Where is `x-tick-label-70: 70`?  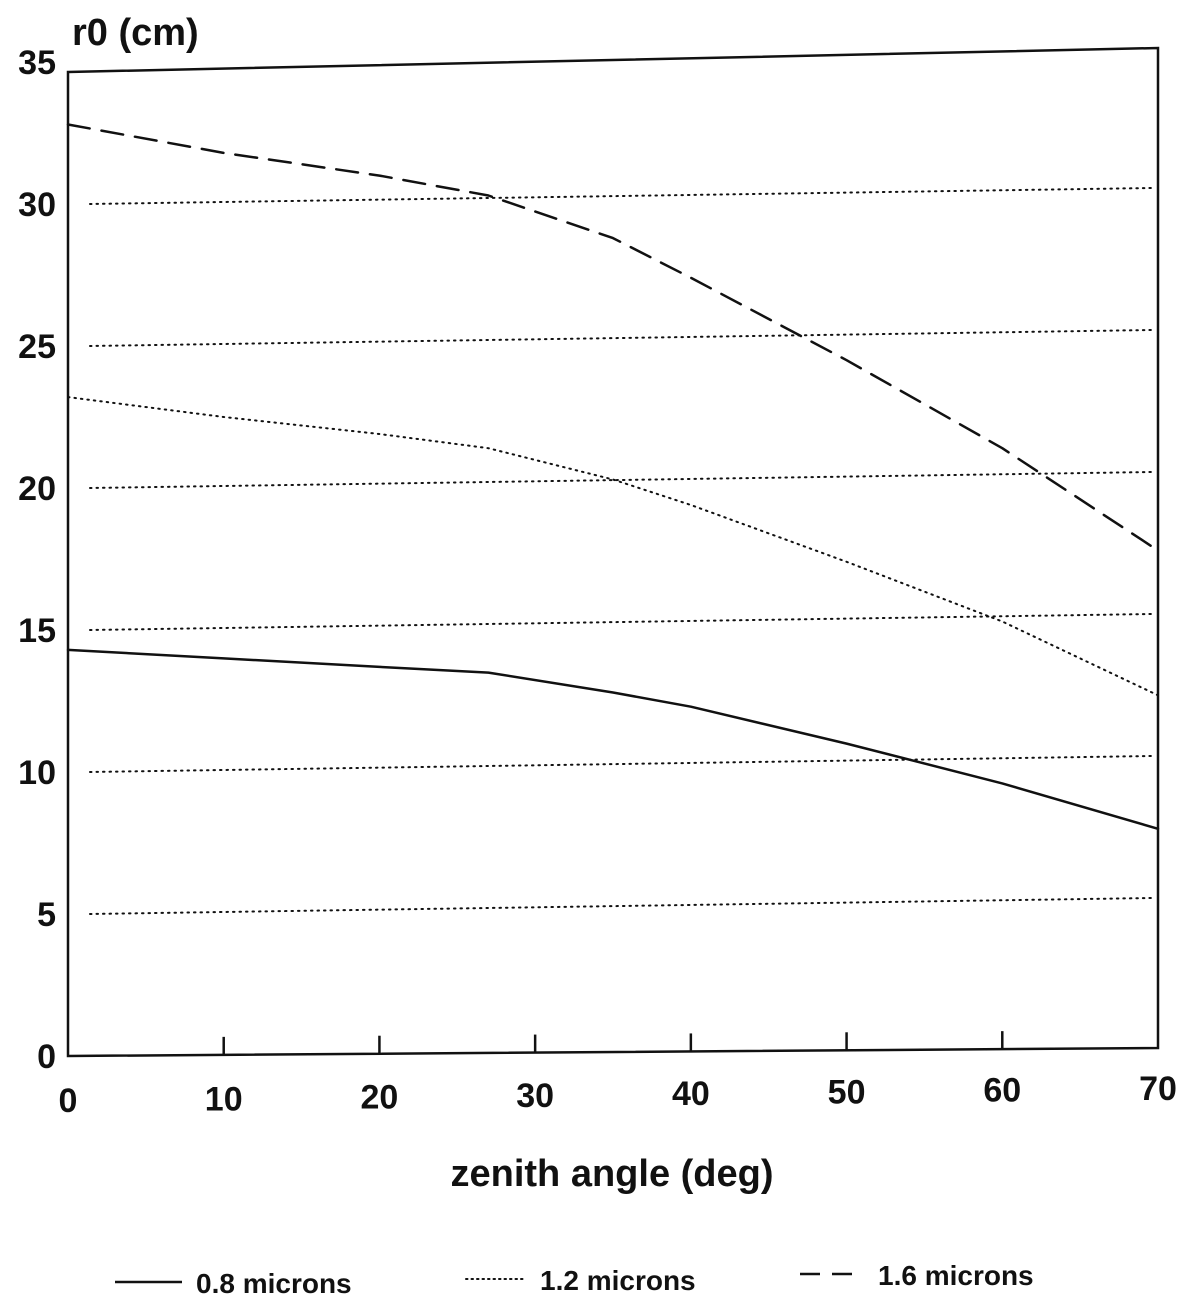
x-tick-label-70: 70 is located at coordinates (1158, 1089).